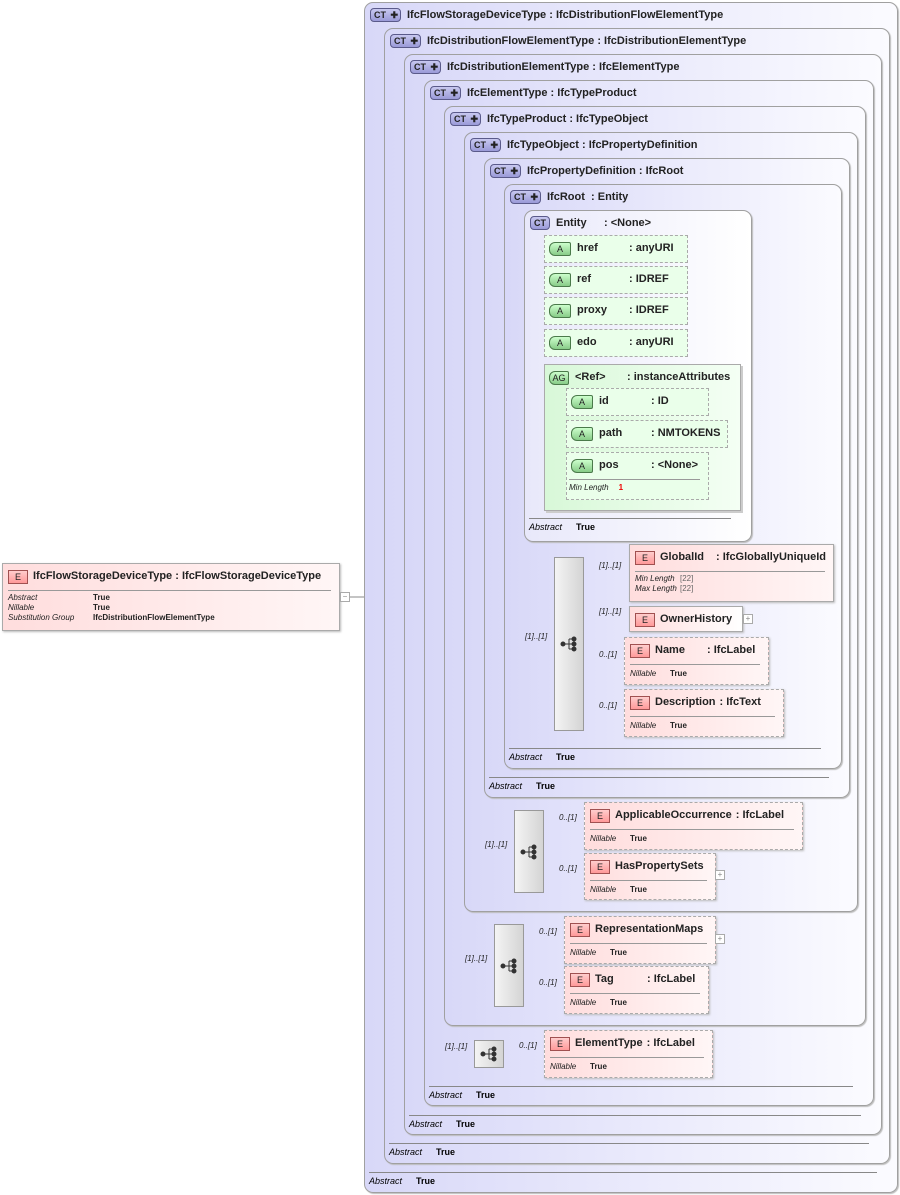 The image size is (900, 1195). Describe the element at coordinates (704, 713) in the screenshot. I see `element-description: E Description: IfcText Nillable True` at that location.